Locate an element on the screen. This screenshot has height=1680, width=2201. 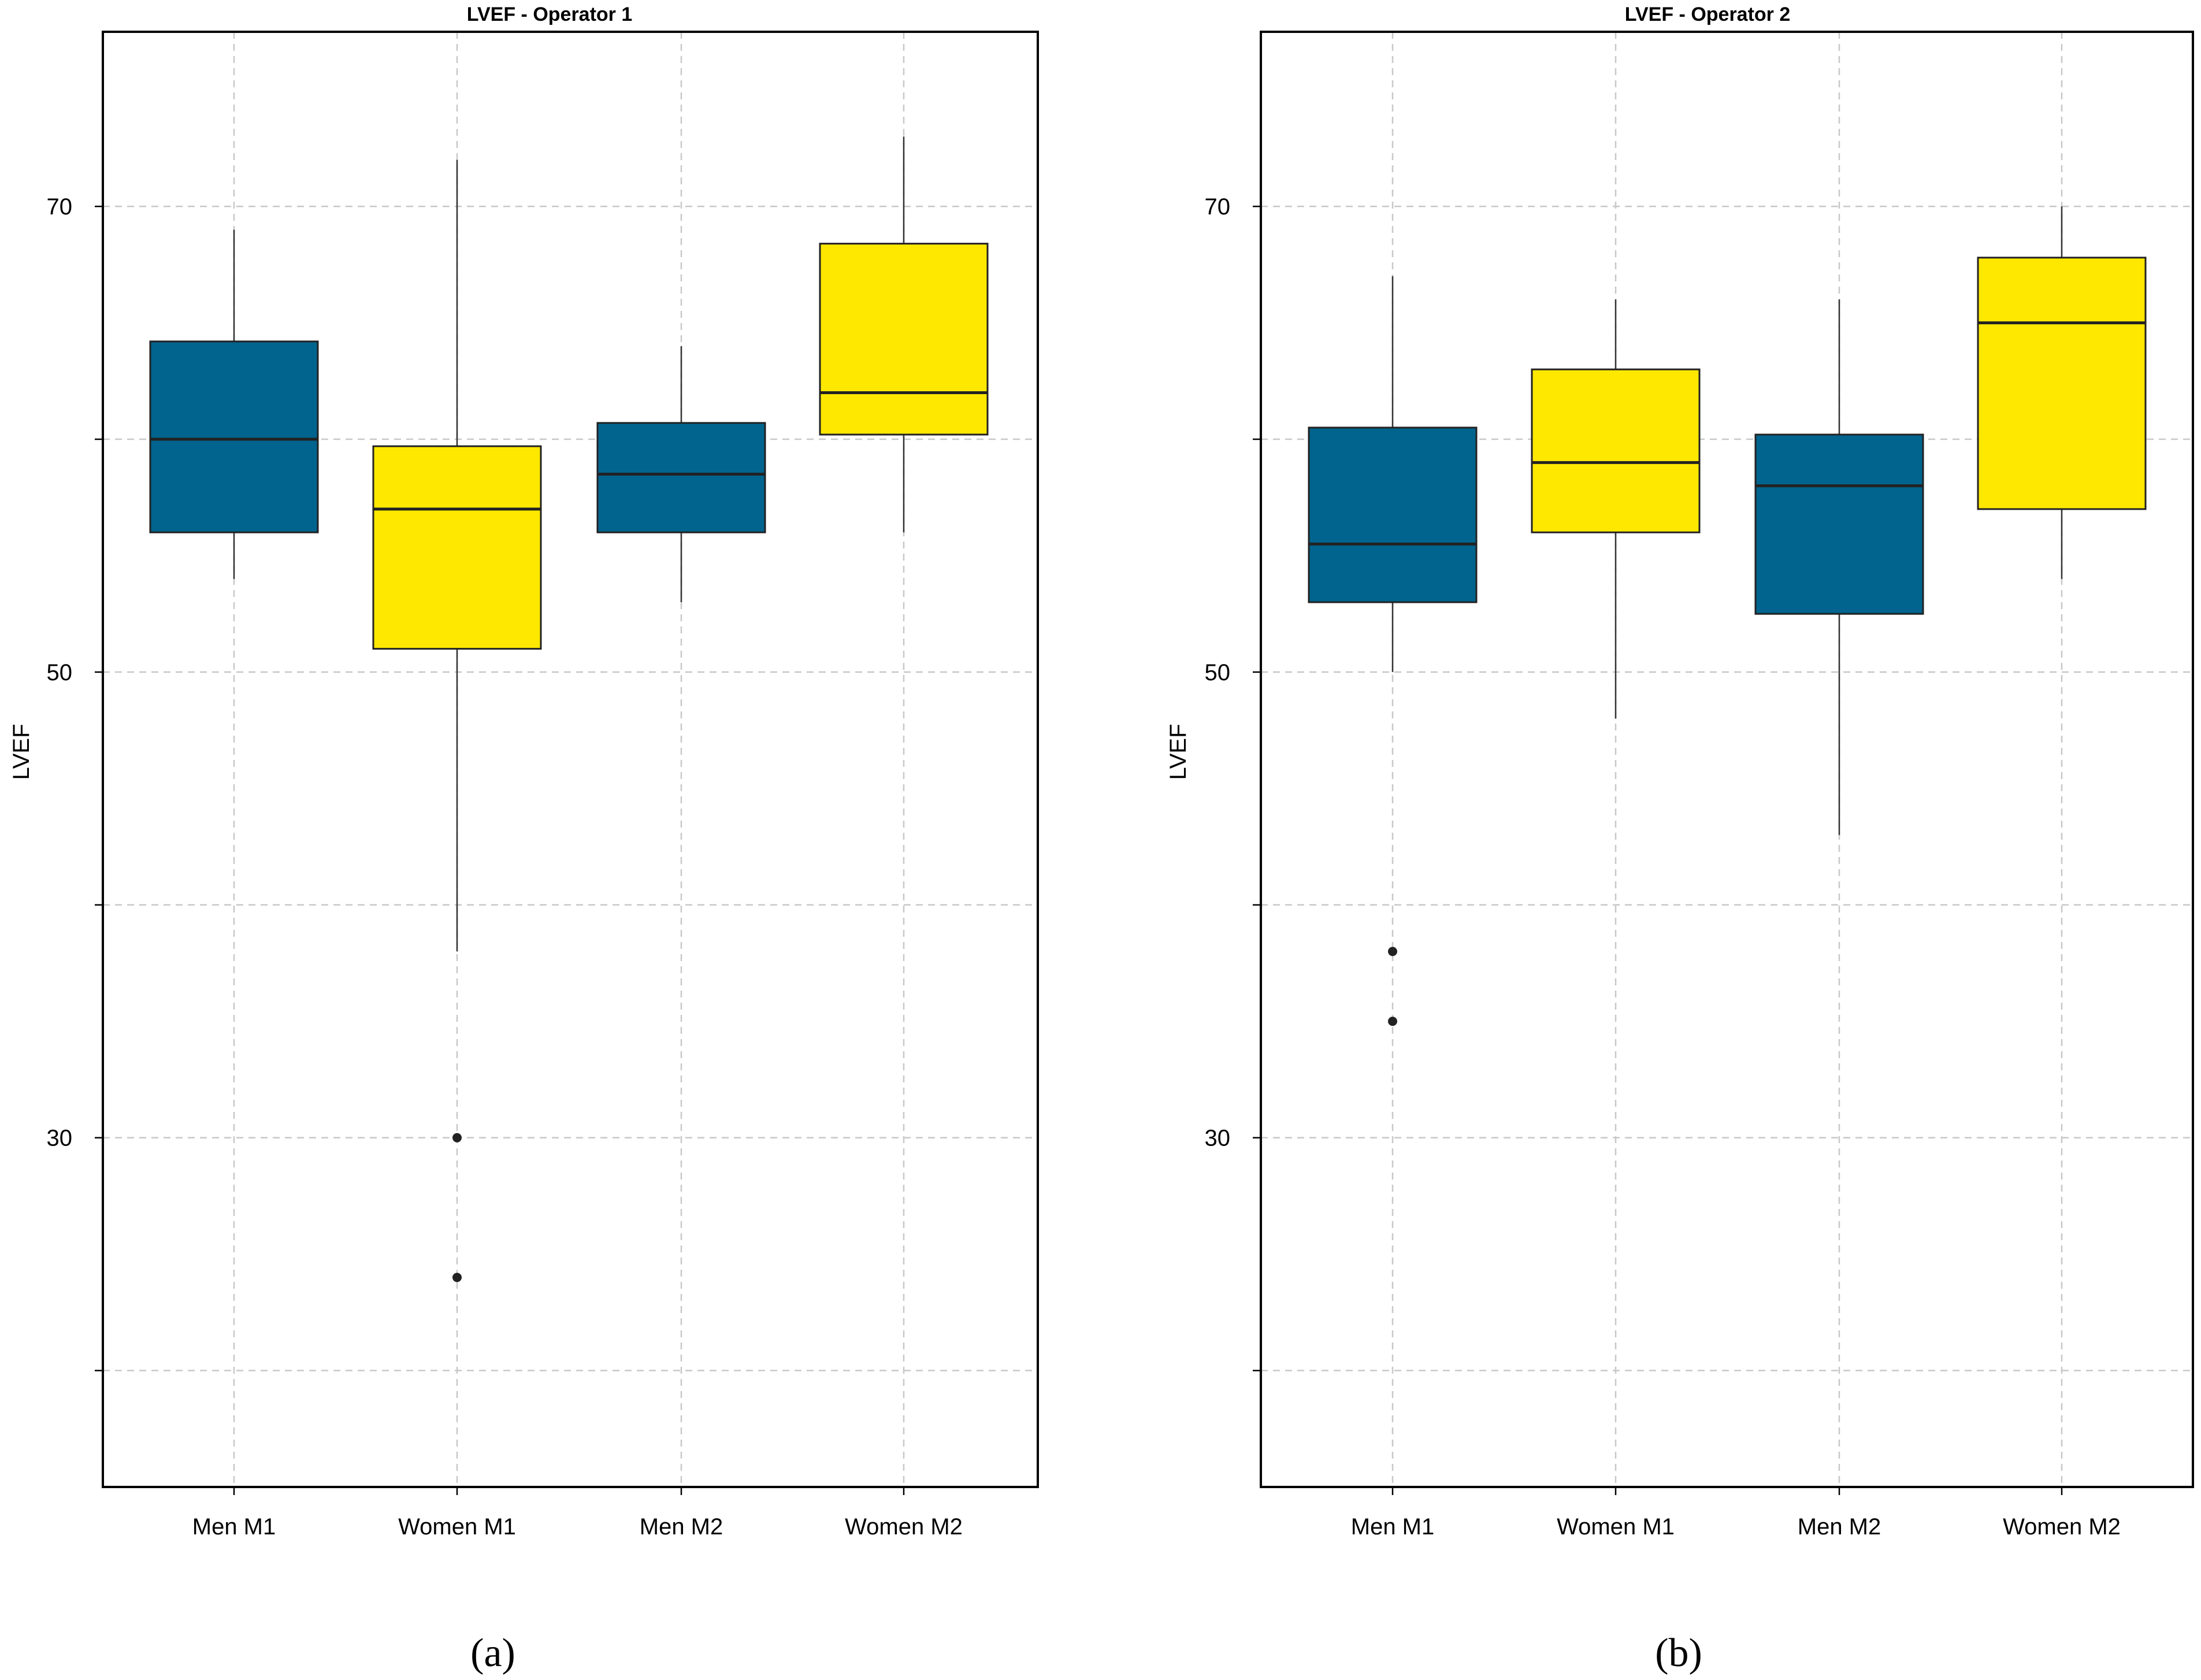
panel-label-b: (b) is located at coordinates (1678, 1653).